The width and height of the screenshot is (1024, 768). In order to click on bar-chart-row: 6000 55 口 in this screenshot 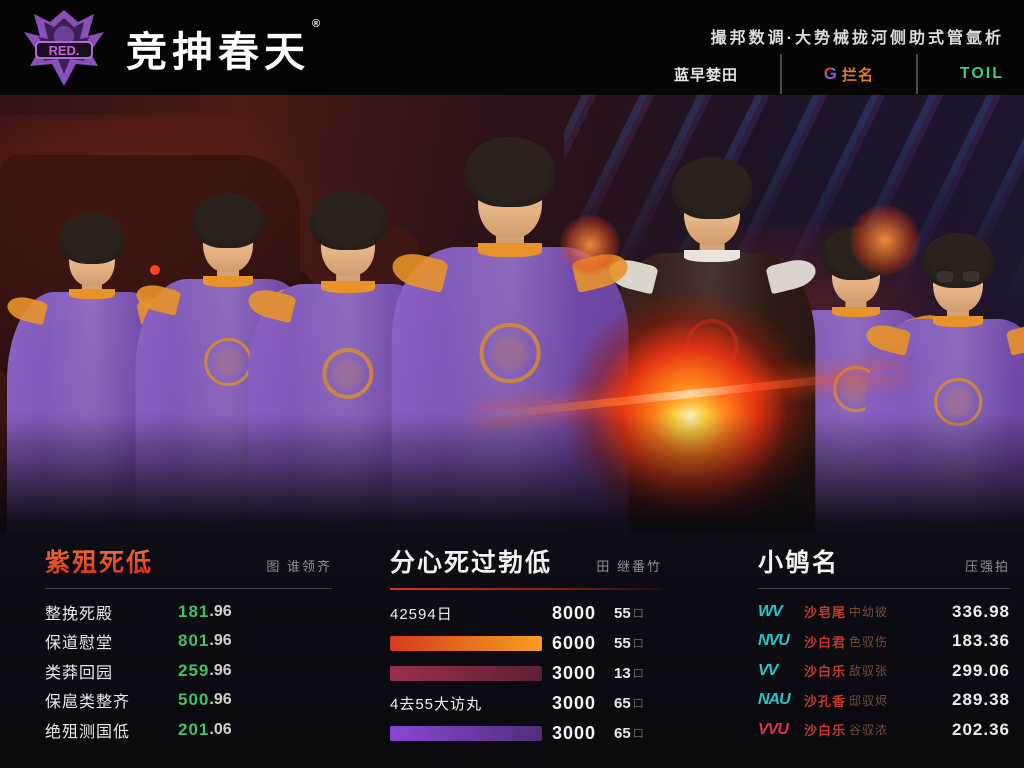, I will do `click(526, 643)`.